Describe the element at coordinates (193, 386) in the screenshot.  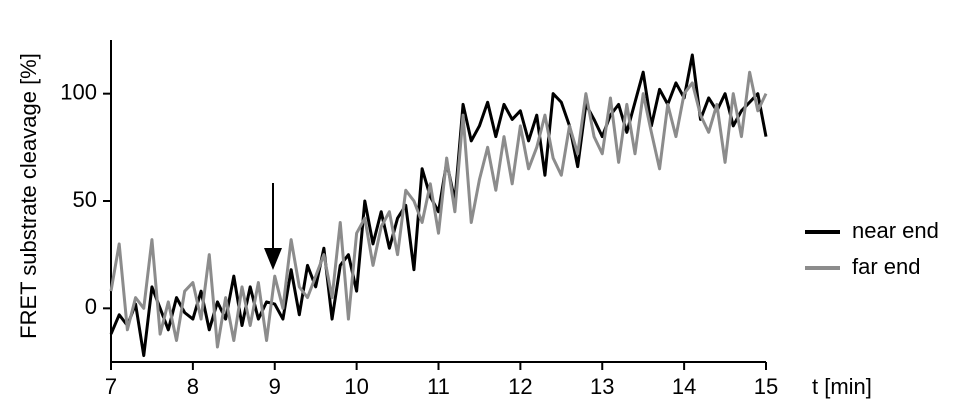
I see `x-tick-label: 8` at that location.